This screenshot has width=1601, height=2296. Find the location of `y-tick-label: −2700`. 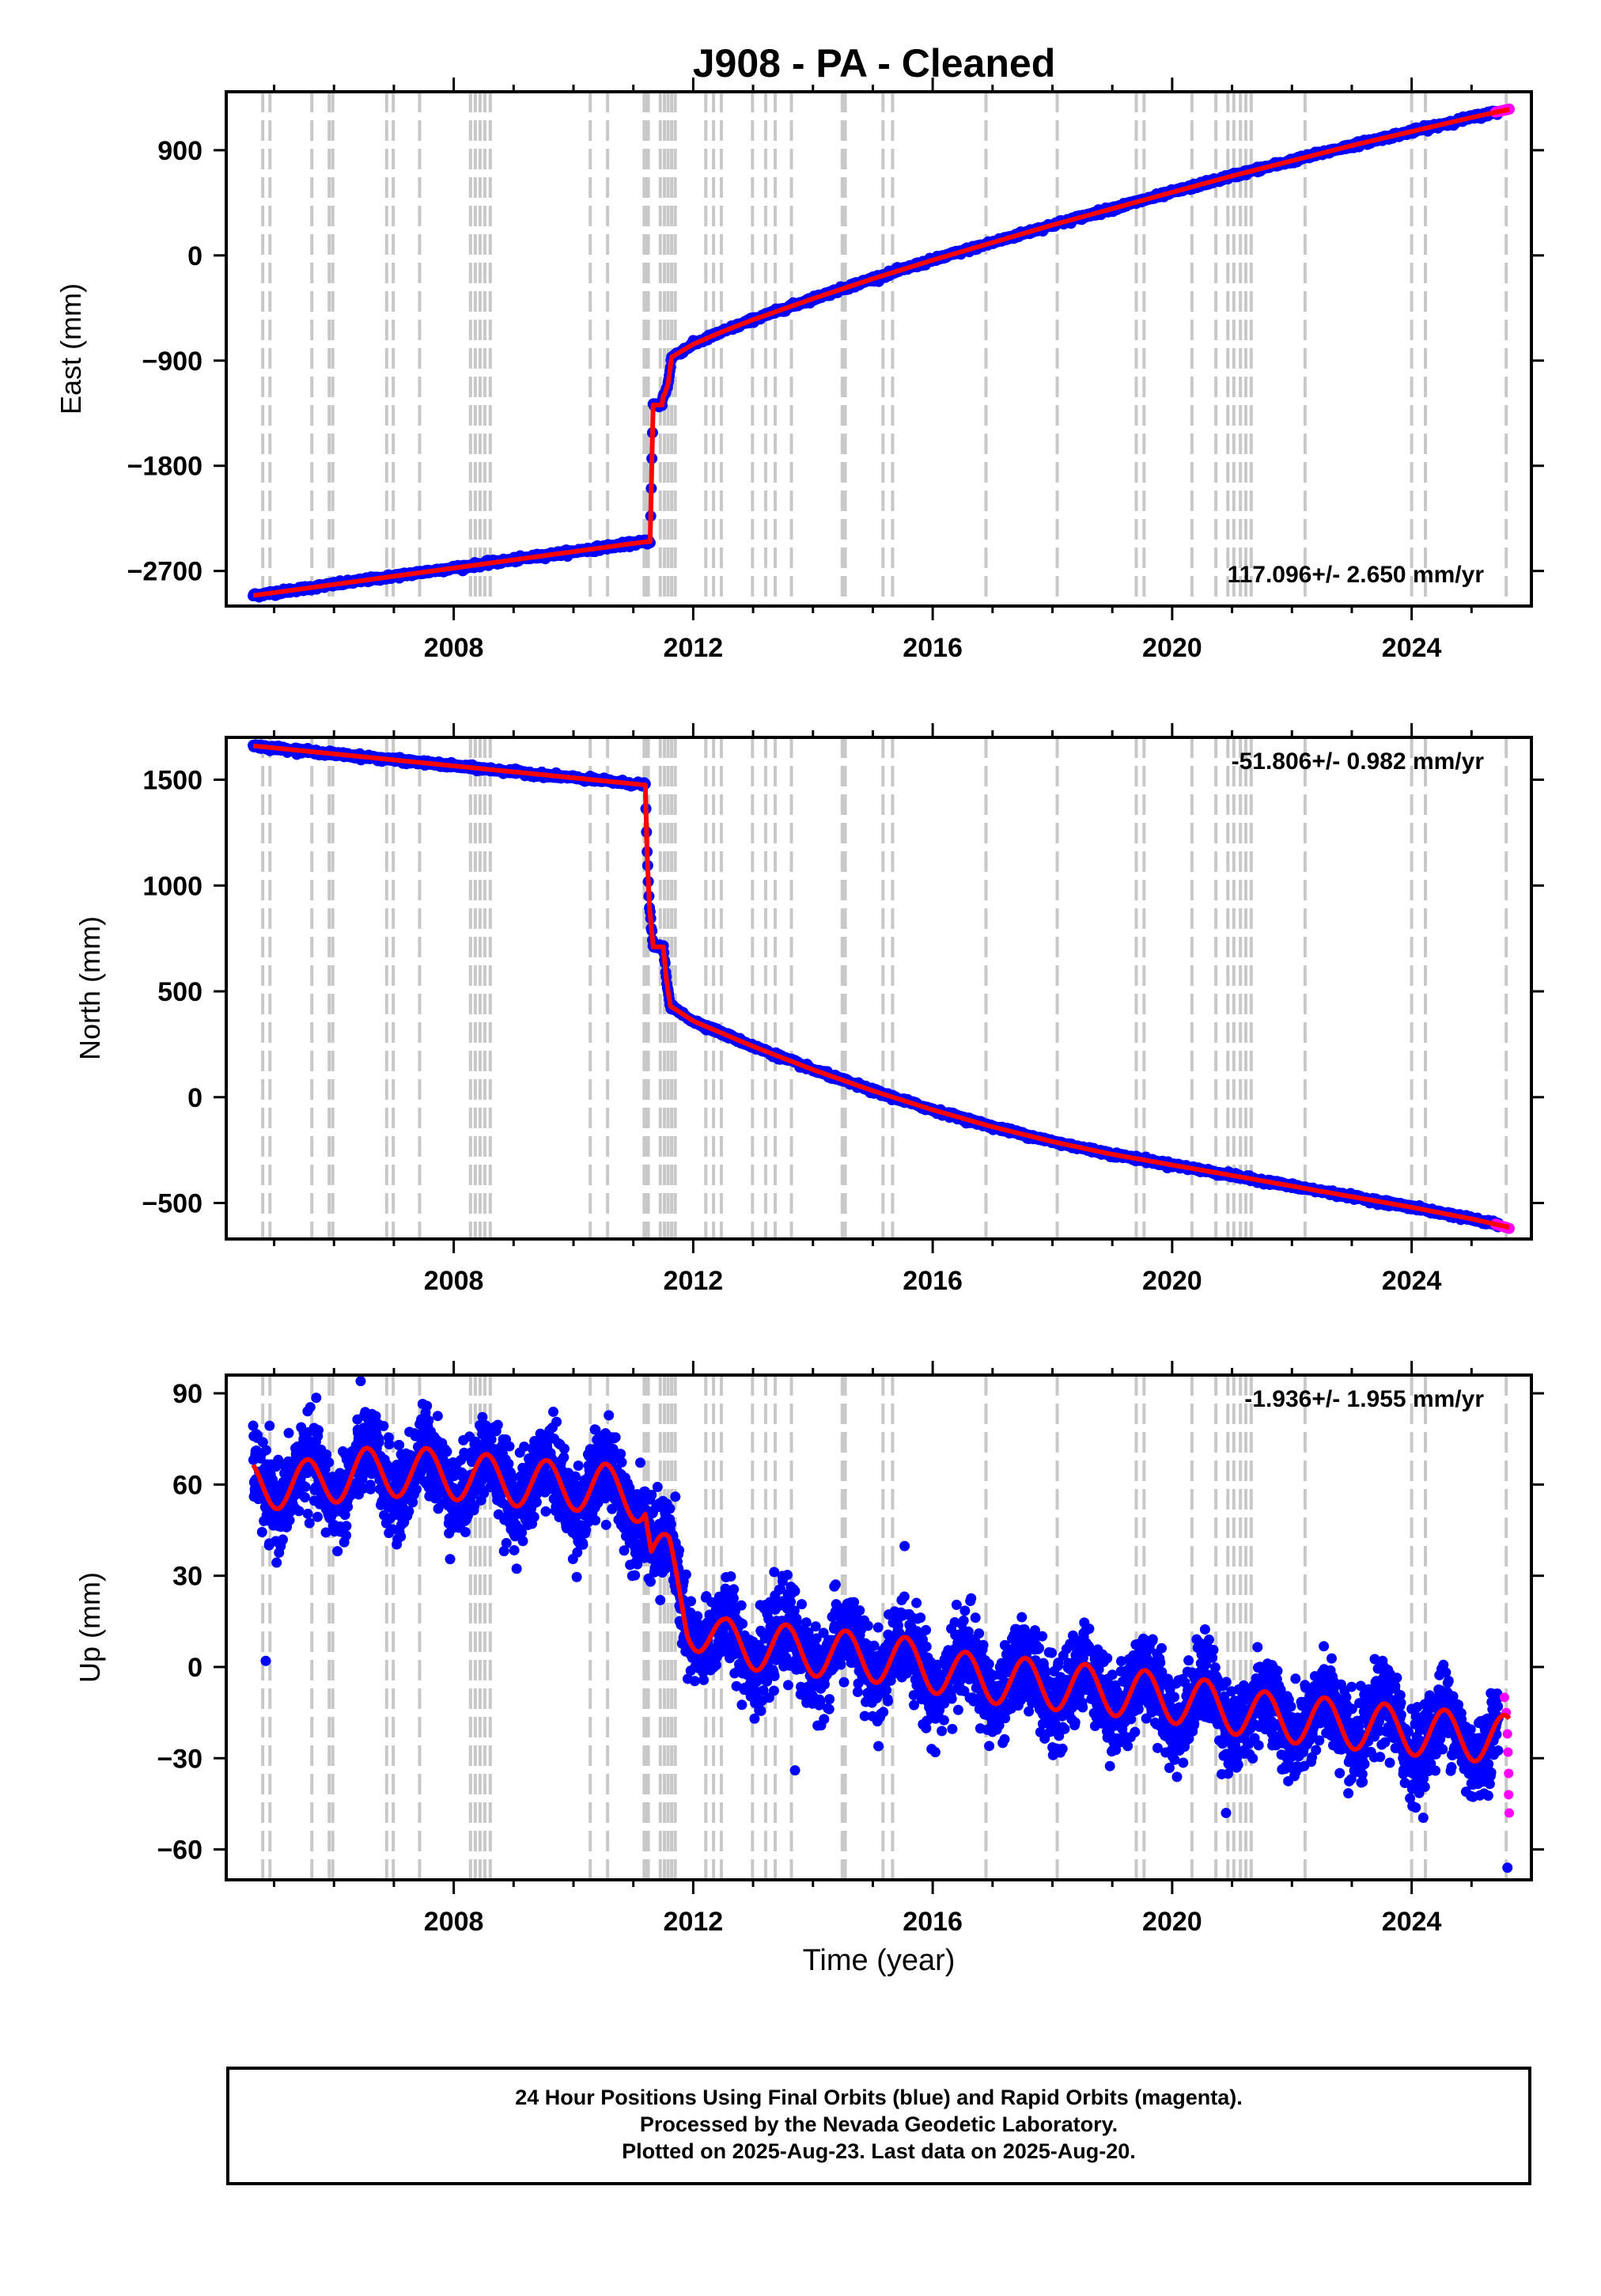

y-tick-label: −2700 is located at coordinates (165, 572).